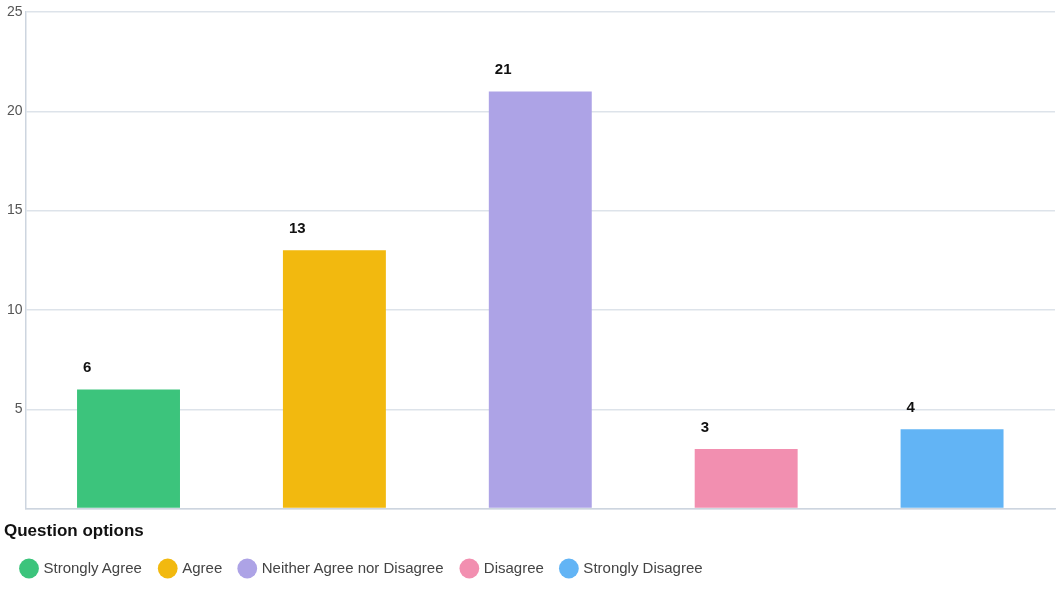 This screenshot has height=590, width=1057. What do you see at coordinates (87, 367) in the screenshot?
I see `data-label: 6` at bounding box center [87, 367].